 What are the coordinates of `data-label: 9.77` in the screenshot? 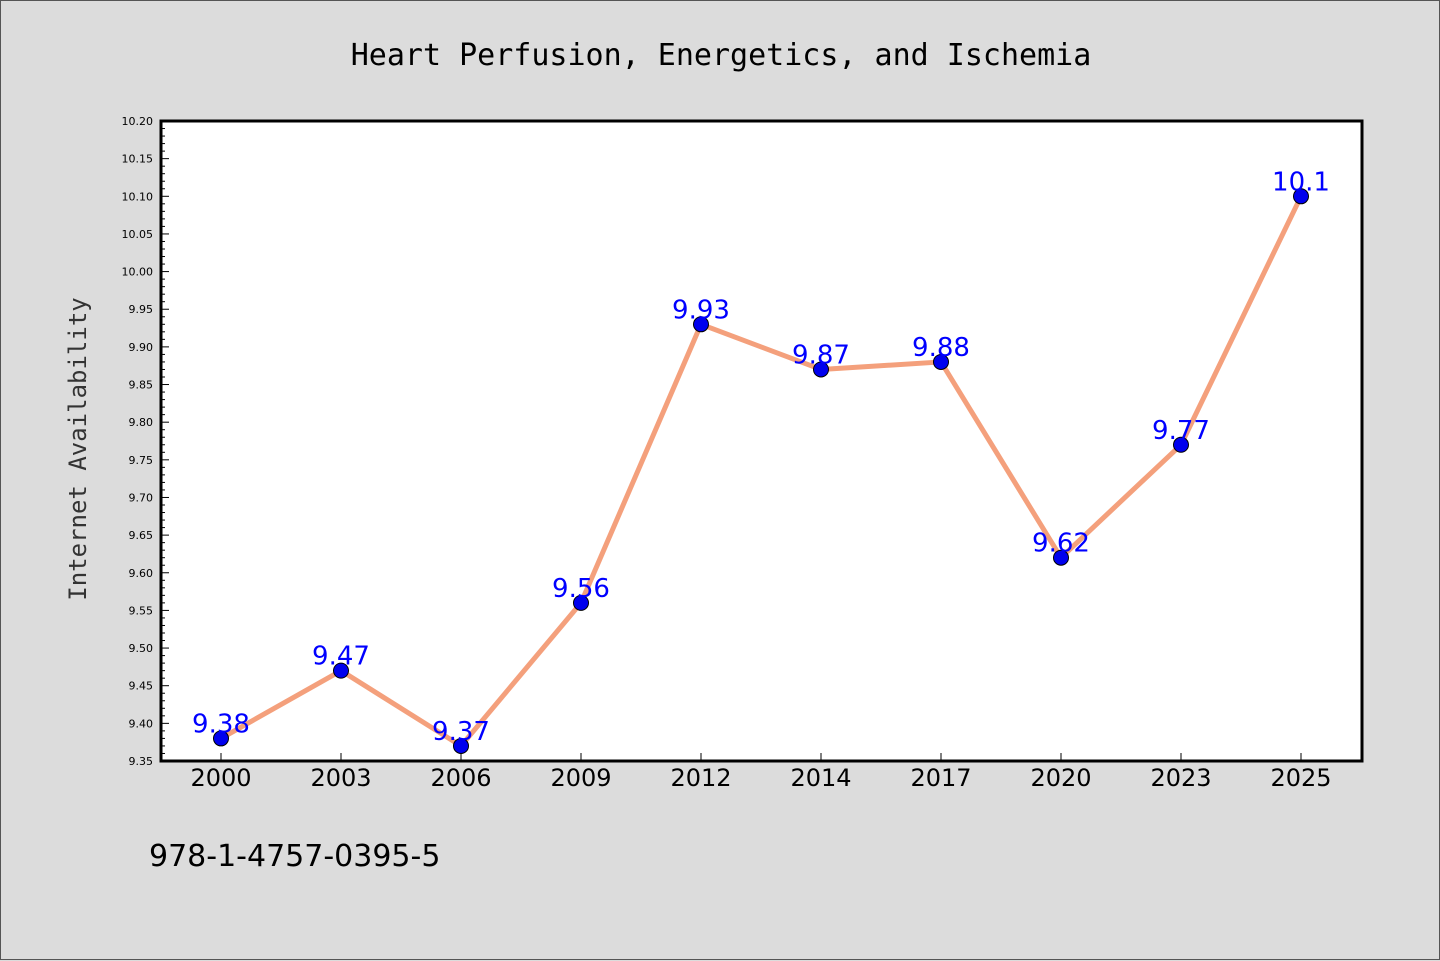 It's located at (1181, 431).